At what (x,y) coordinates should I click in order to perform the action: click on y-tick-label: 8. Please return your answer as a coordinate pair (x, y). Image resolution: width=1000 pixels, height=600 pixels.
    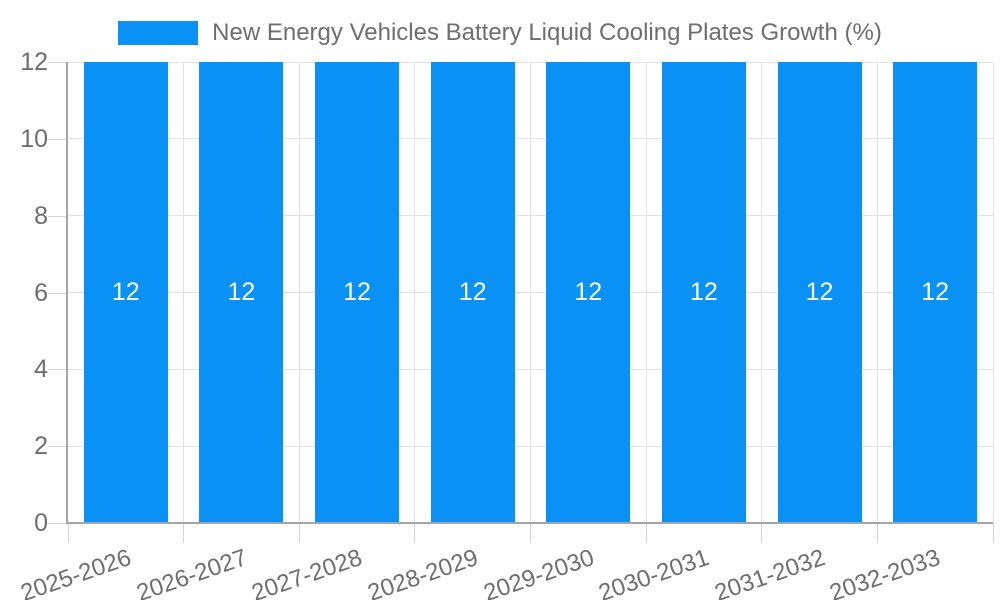
    Looking at the image, I should click on (41, 215).